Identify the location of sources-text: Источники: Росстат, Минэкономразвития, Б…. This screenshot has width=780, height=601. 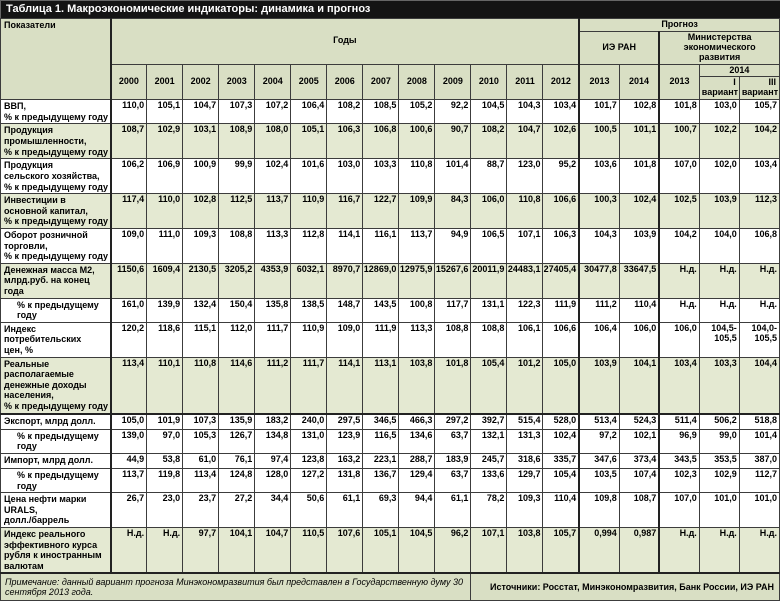
(625, 586).